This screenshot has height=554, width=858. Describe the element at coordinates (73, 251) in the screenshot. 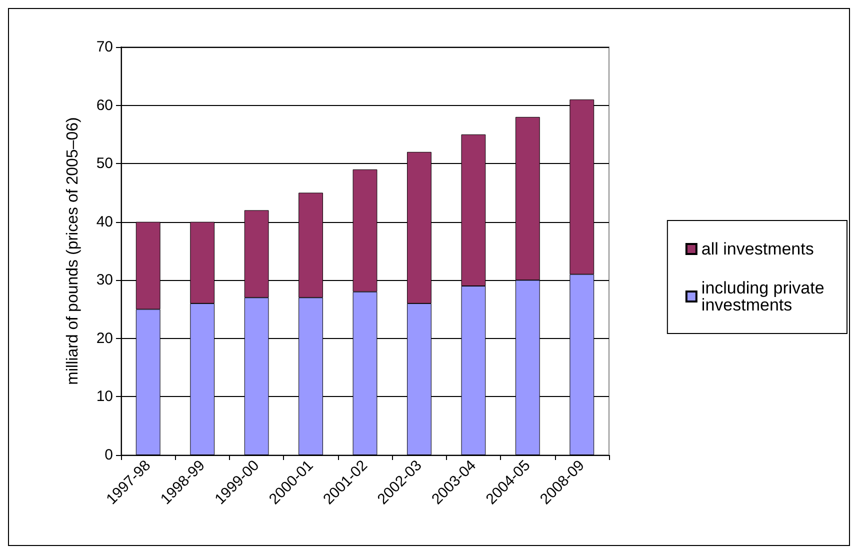

I see `y-axis-title: milliard of pounds (prices of 2005–06)` at that location.